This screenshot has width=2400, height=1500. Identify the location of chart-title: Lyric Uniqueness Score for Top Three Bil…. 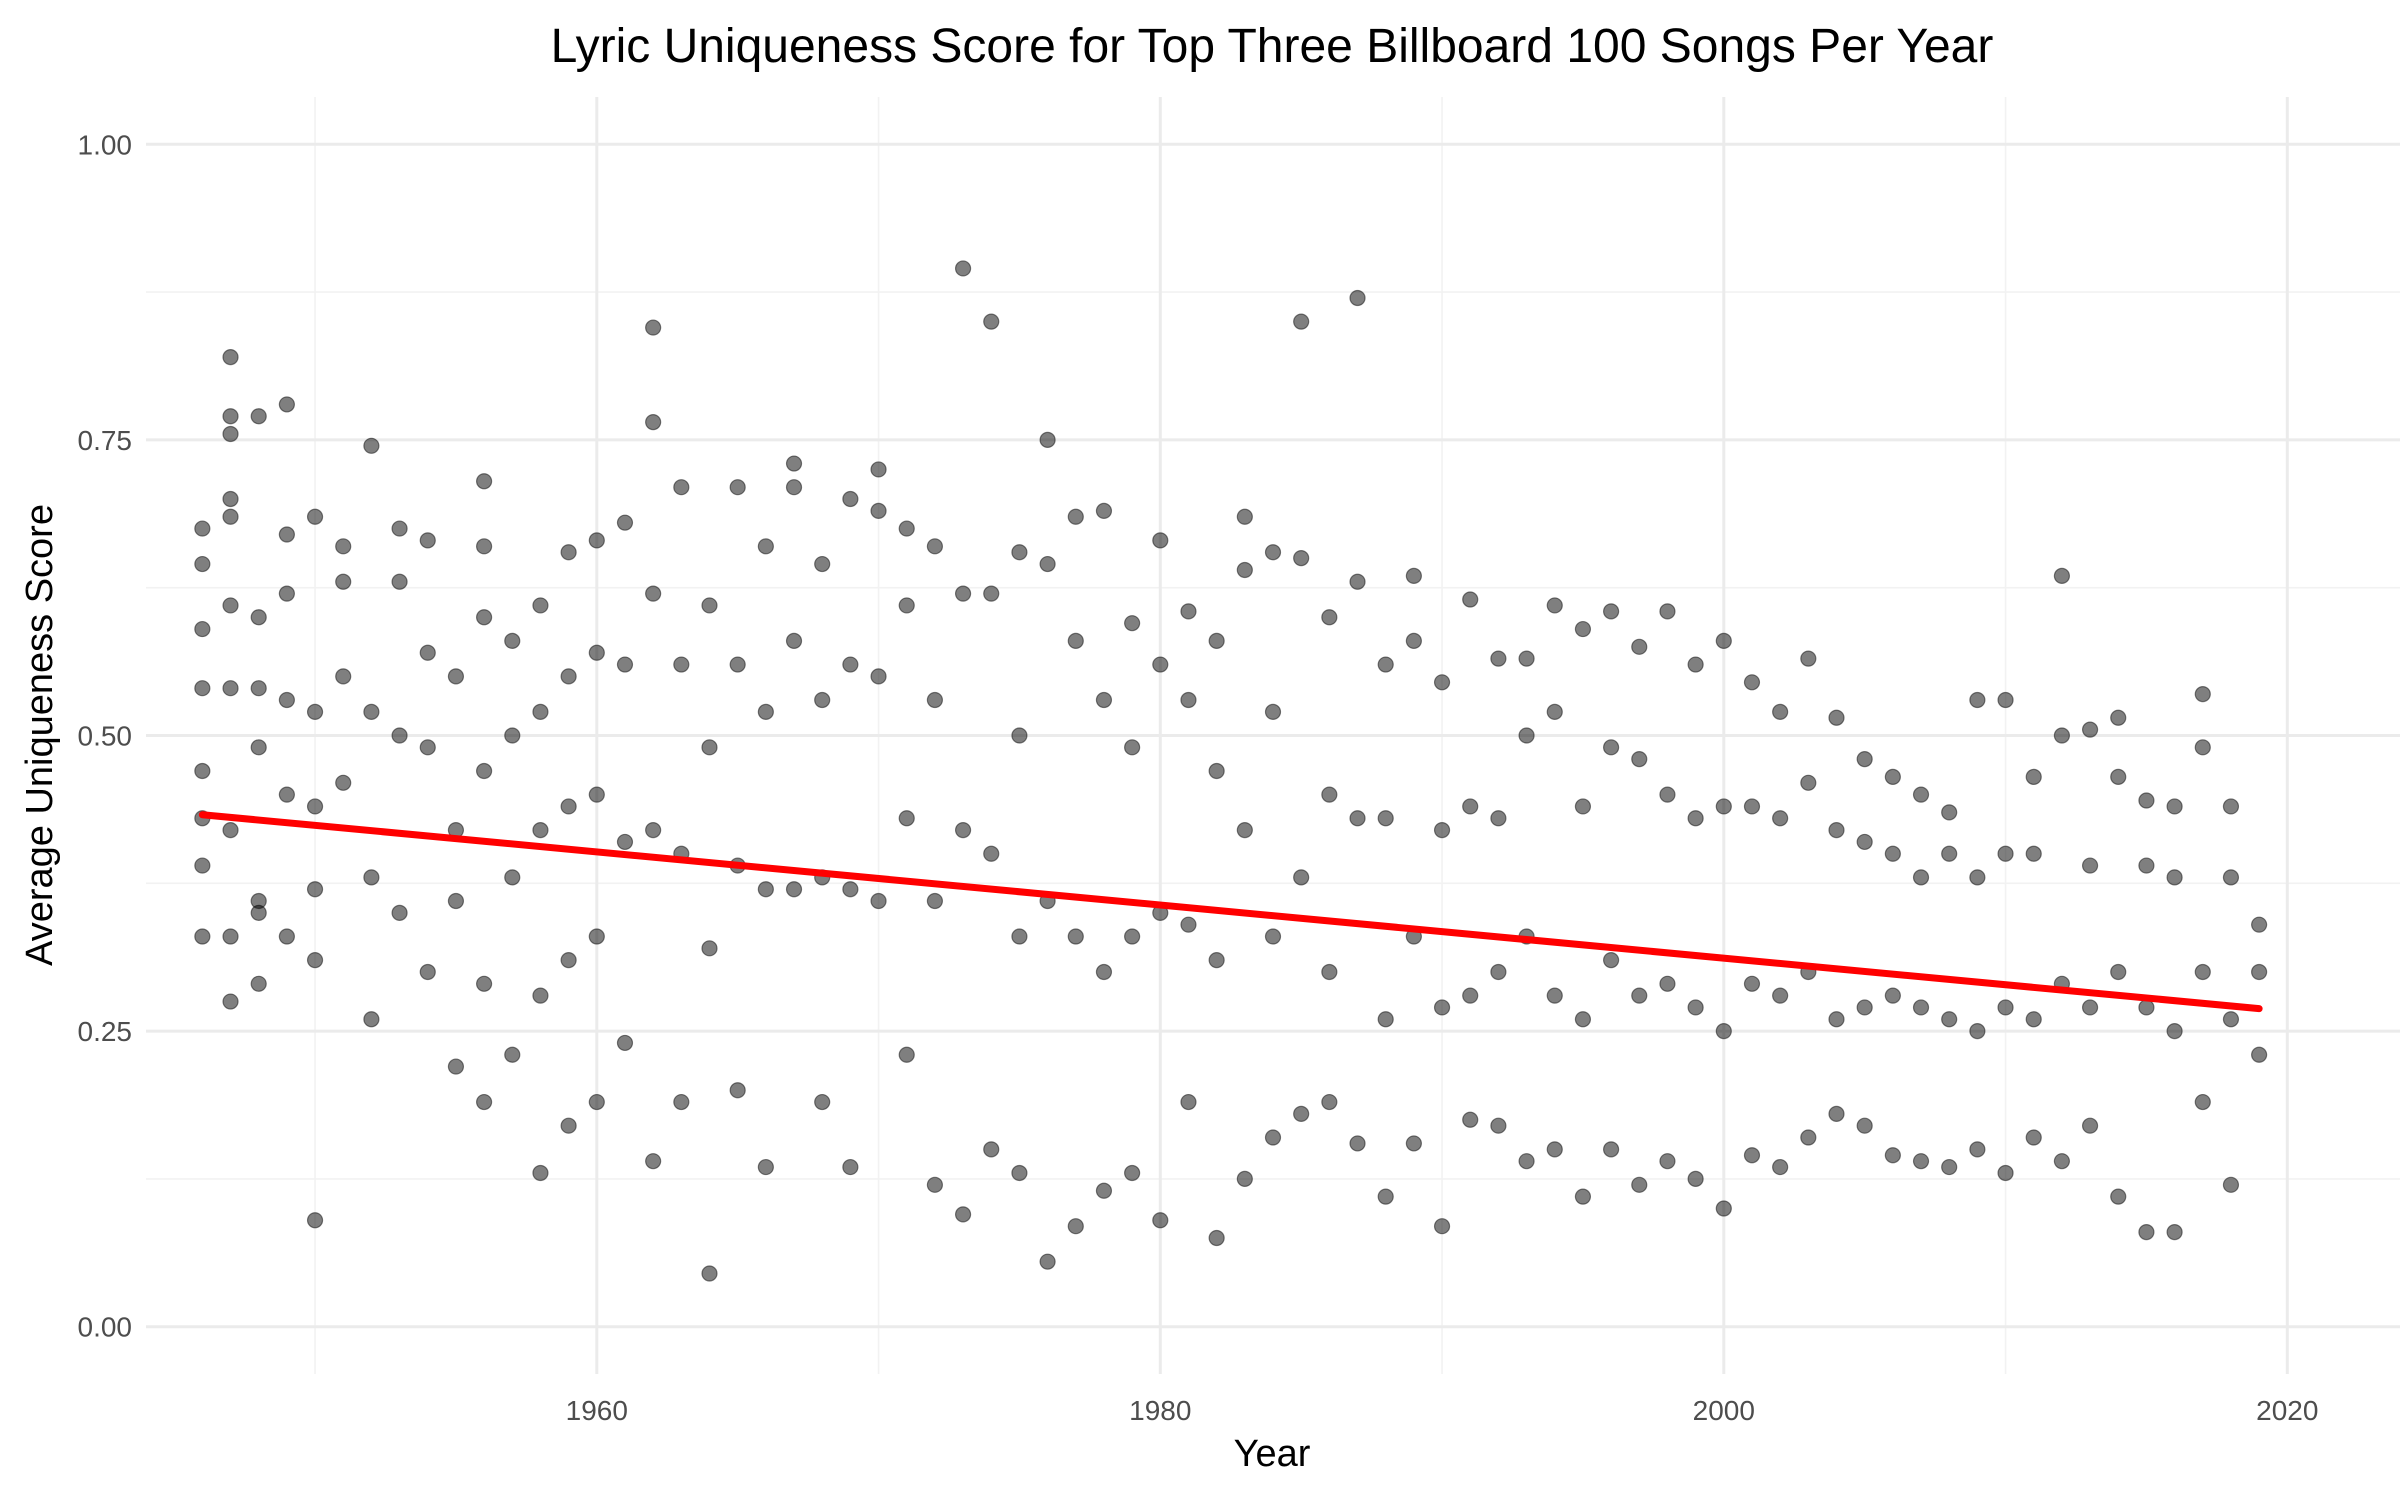
(1272, 46).